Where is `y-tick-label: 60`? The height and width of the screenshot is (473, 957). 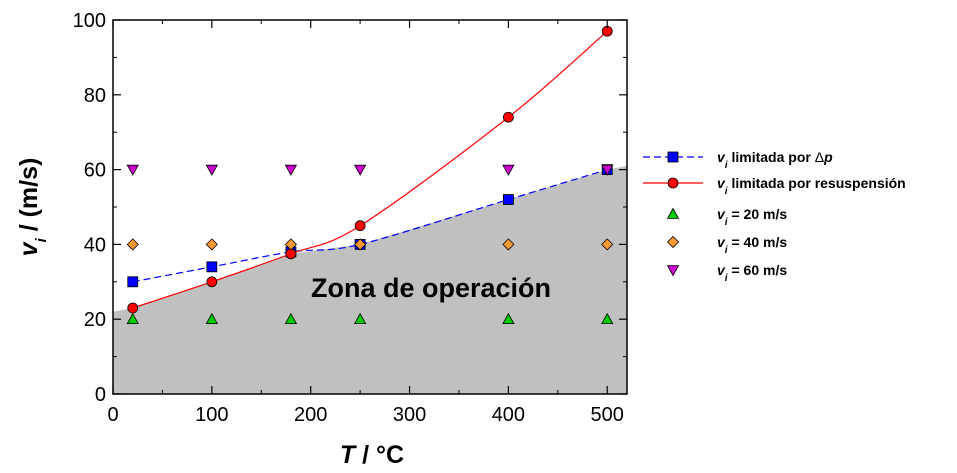 y-tick-label: 60 is located at coordinates (95, 171).